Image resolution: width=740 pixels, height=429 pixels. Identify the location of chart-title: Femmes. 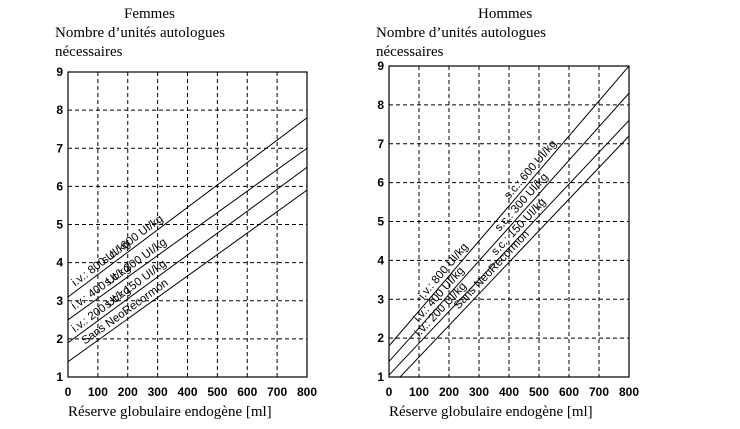
(149, 14).